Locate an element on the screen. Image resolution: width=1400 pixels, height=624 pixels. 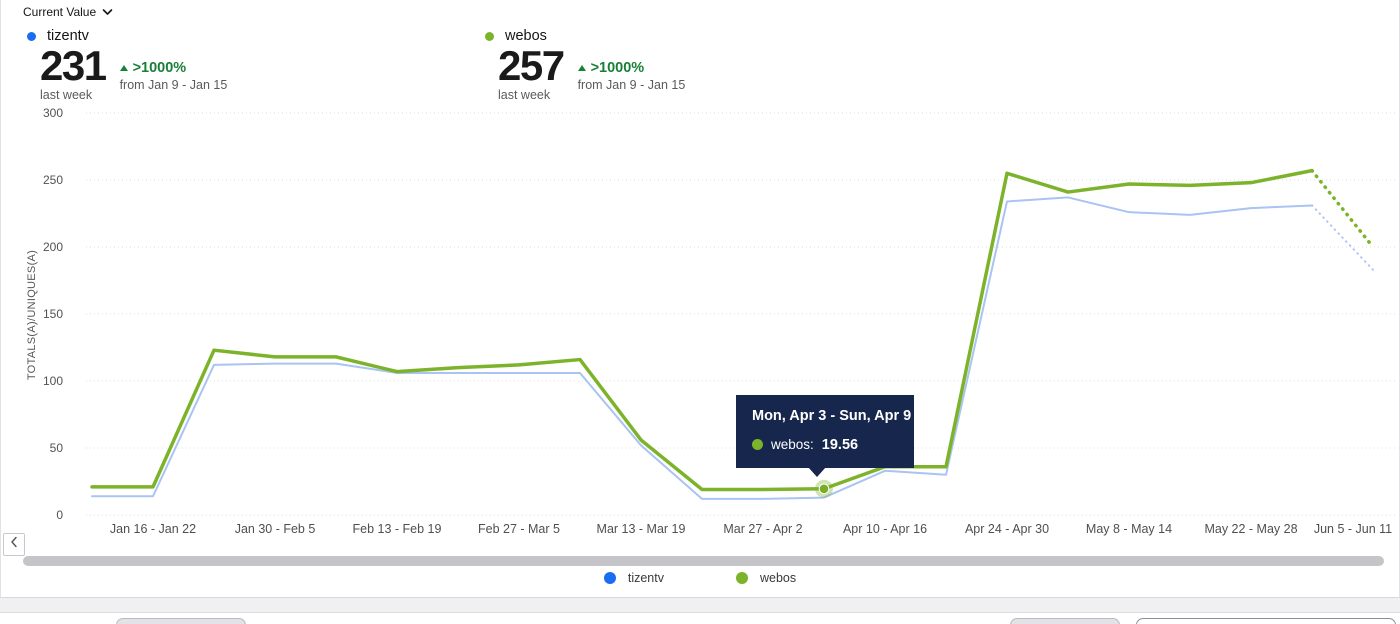
svg-text: Feb 13 - Feb 19 is located at coordinates (397, 529).